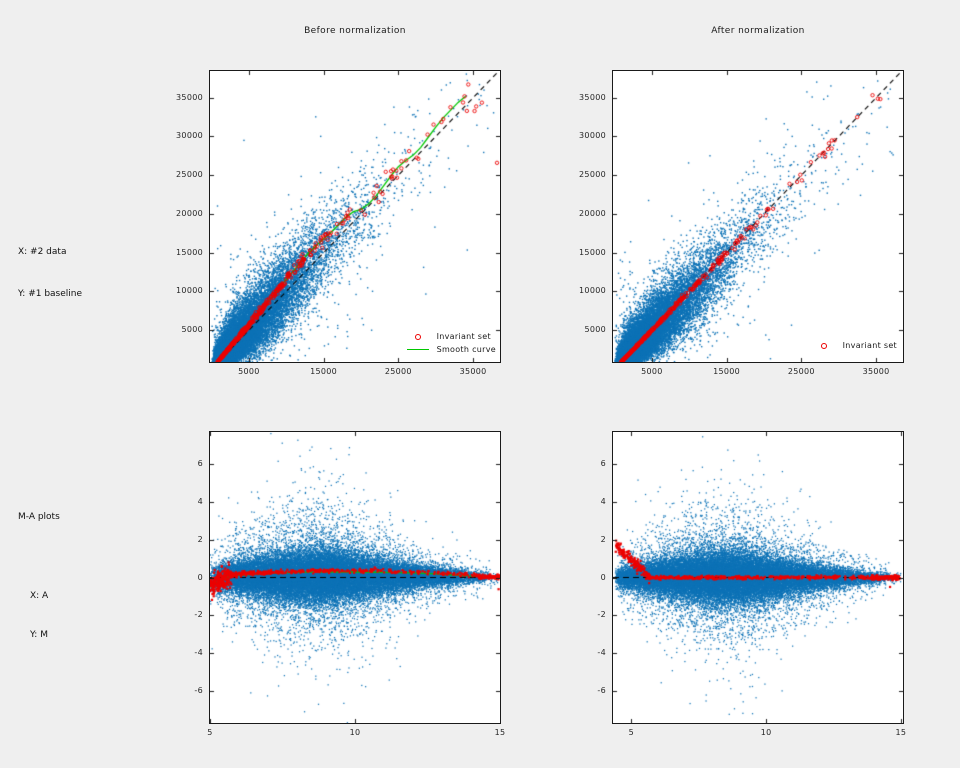  Describe the element at coordinates (50, 273) in the screenshot. I see `axes-description-top: X: #2 data Y: #1 baseline` at that location.